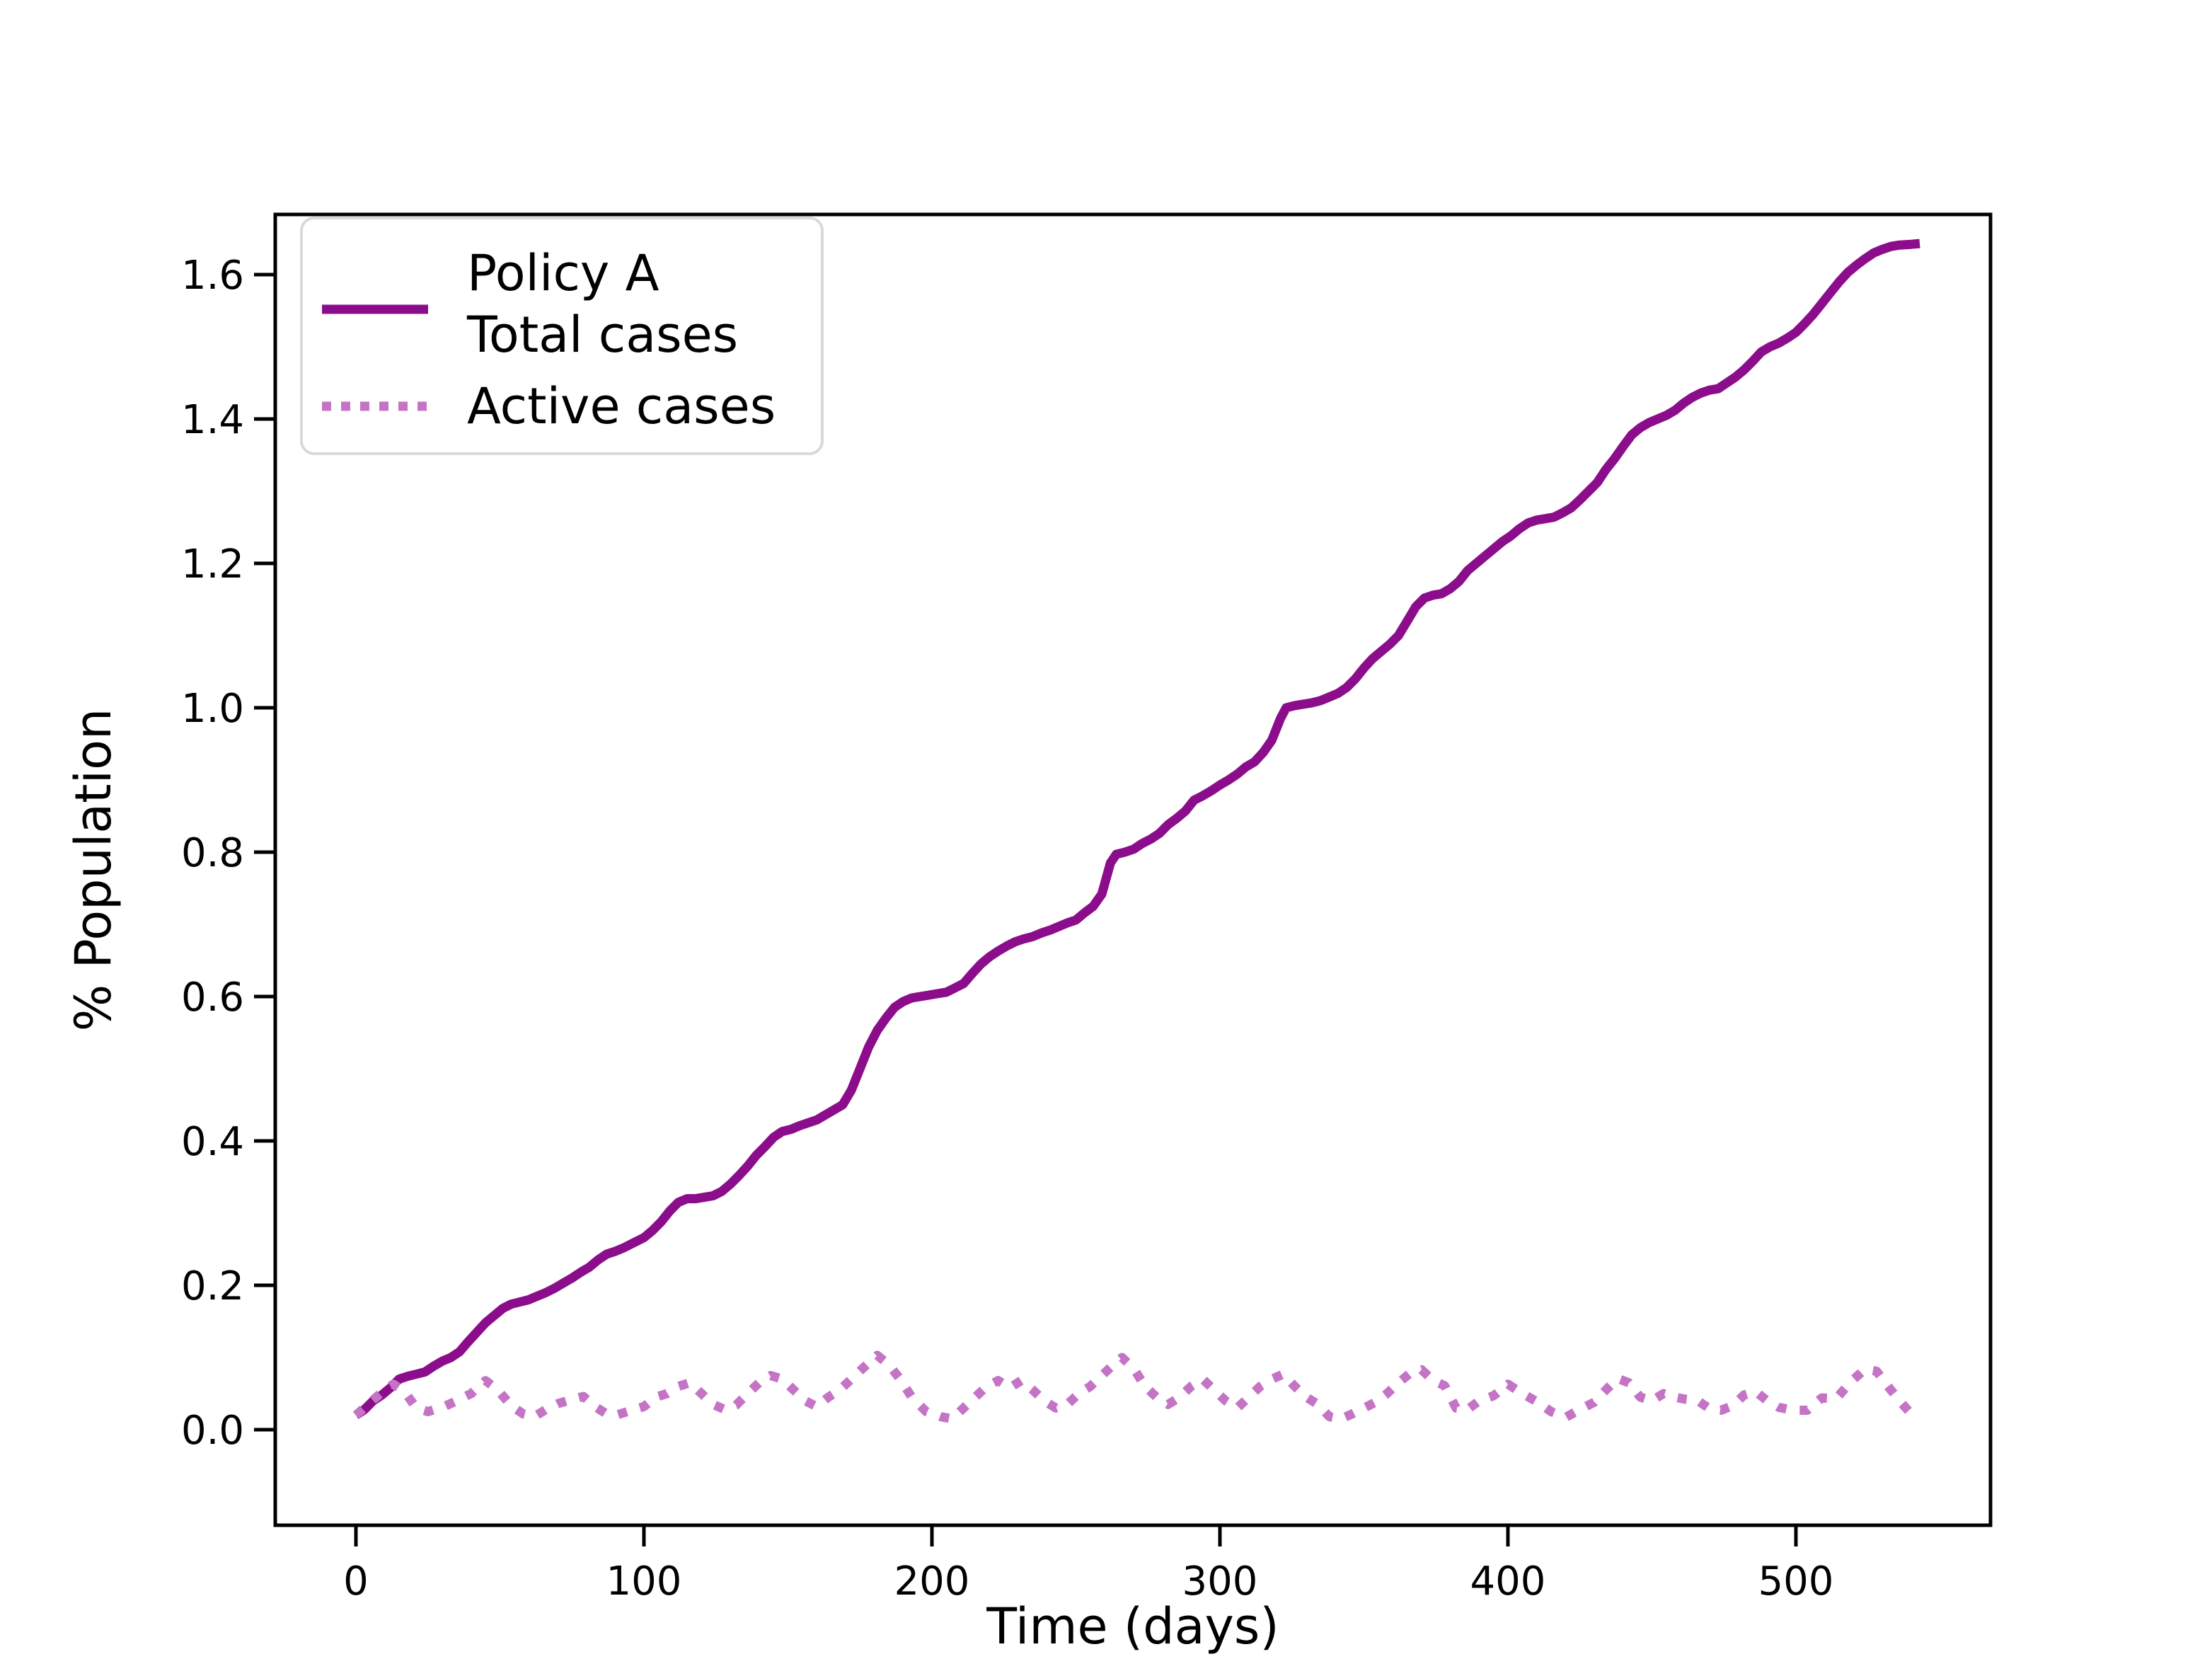  What do you see at coordinates (212, 564) in the screenshot?
I see `y-tick-label: 1.2` at bounding box center [212, 564].